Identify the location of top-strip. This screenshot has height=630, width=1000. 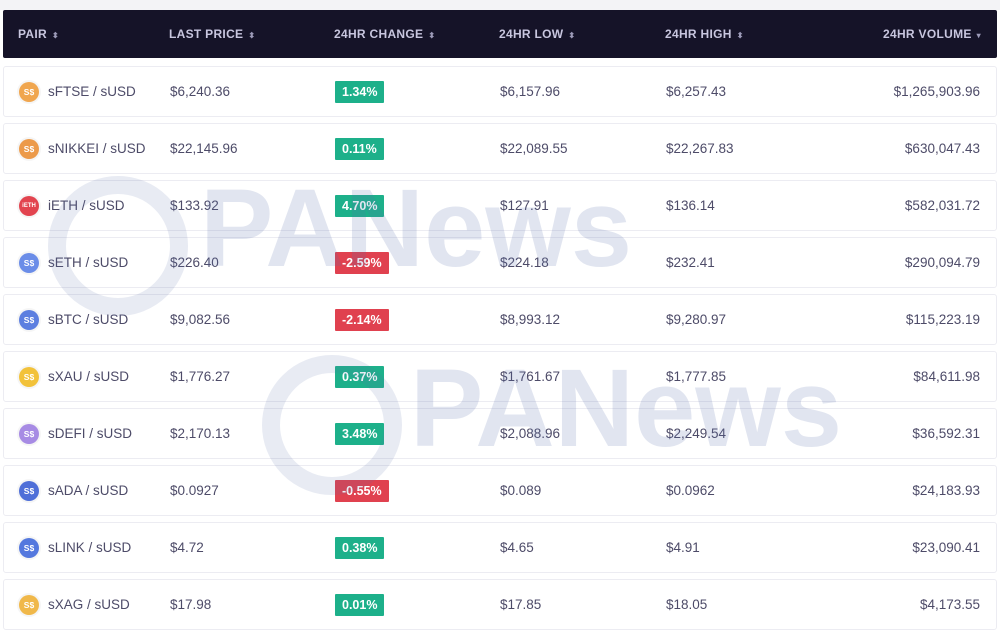
(500, 5).